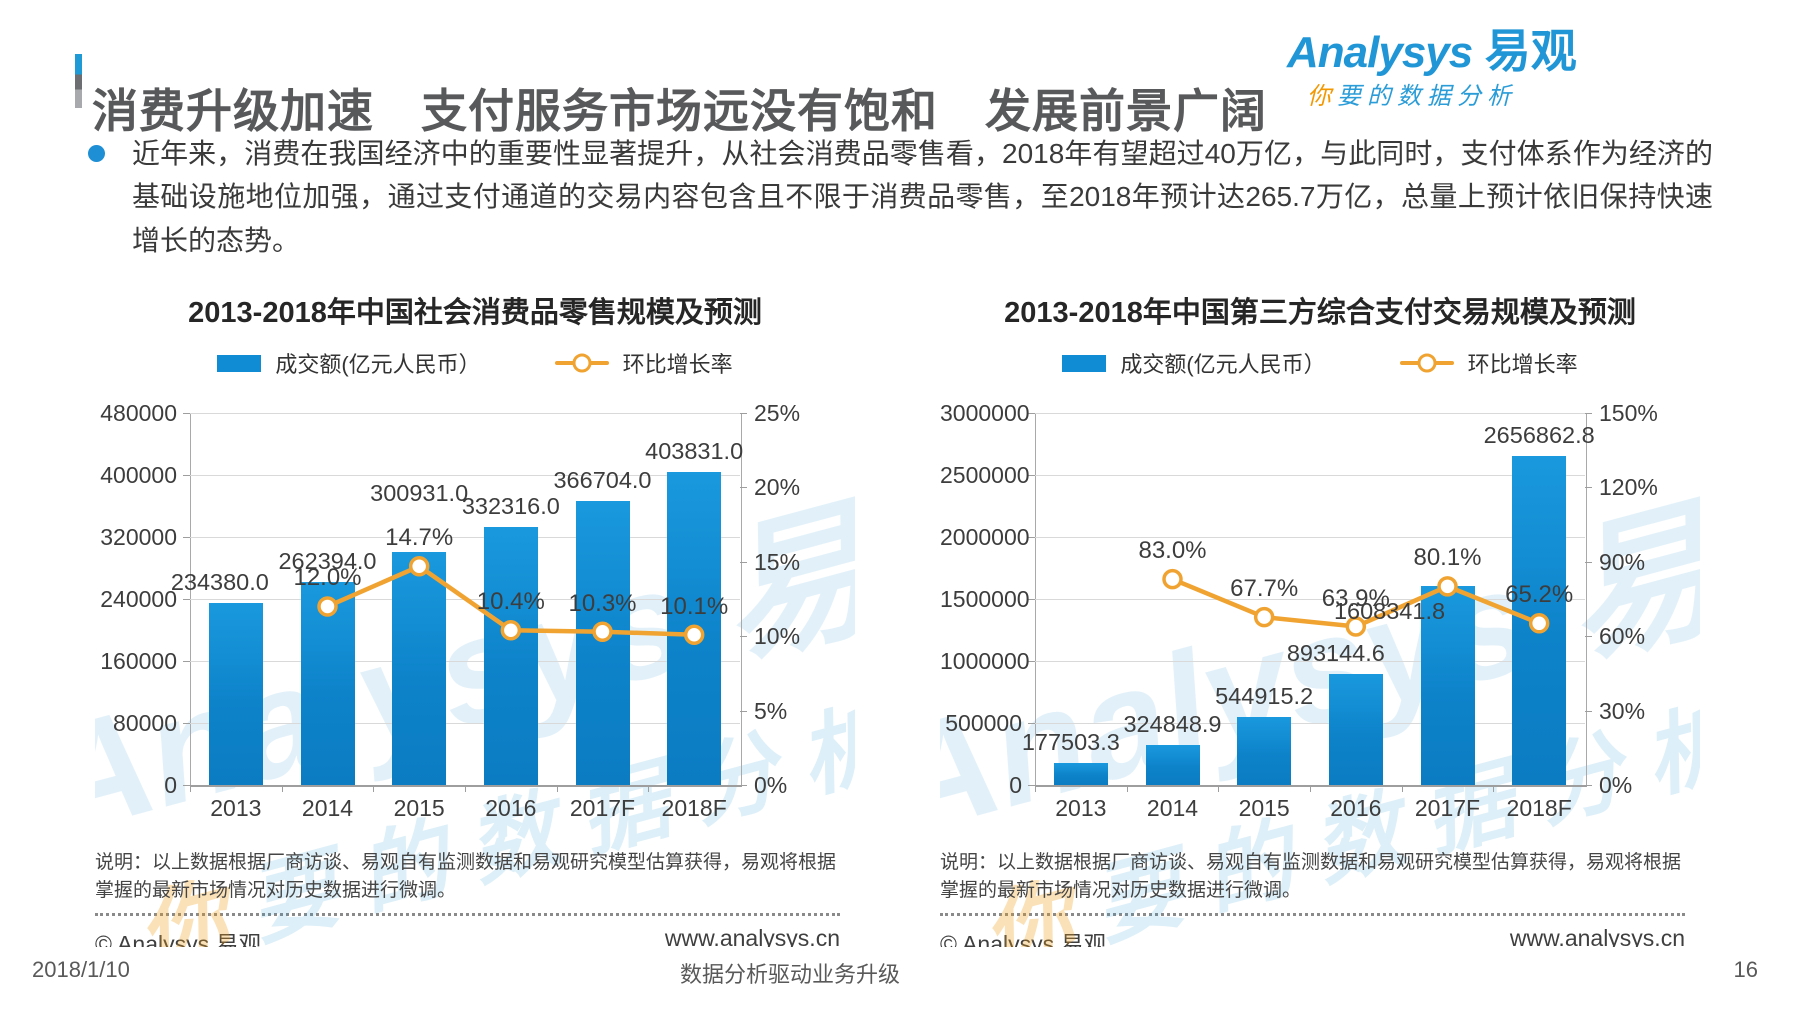 This screenshot has height=1013, width=1800. I want to click on y-axis-label: 500000, so click(983, 723).